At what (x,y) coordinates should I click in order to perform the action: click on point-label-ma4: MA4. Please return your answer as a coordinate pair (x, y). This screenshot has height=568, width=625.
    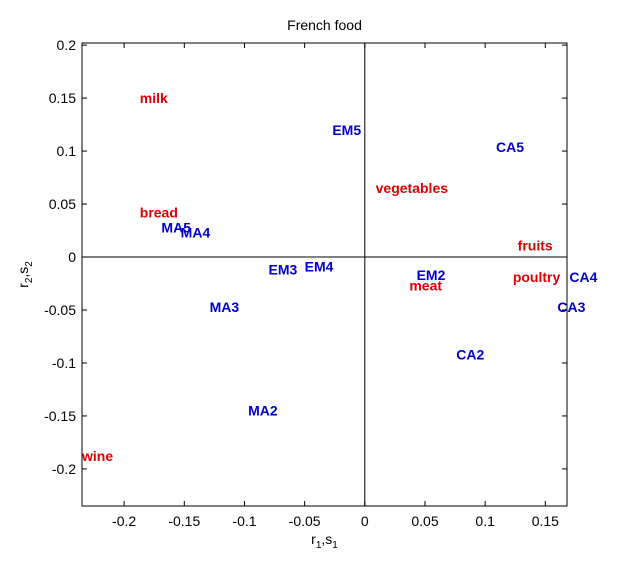
    Looking at the image, I should click on (196, 233).